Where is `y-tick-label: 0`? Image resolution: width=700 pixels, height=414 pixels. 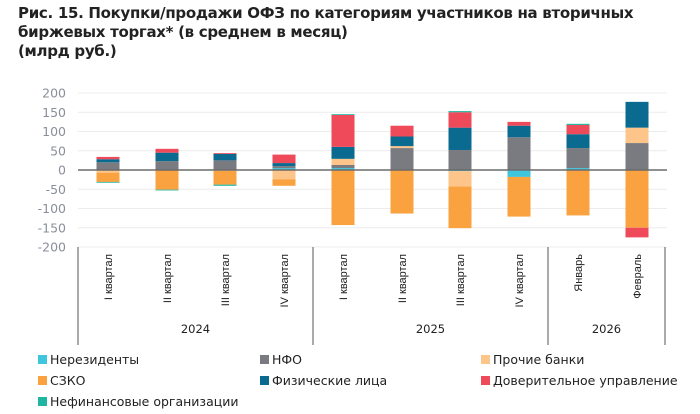
y-tick-label: 0 is located at coordinates (62, 170).